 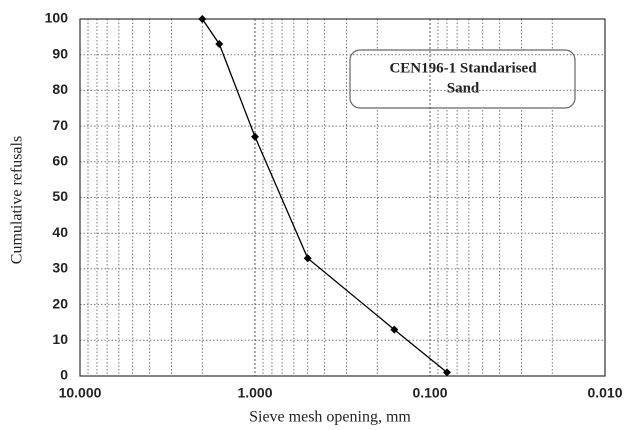 What do you see at coordinates (429, 393) in the screenshot?
I see `x-tick-label: 0.100` at bounding box center [429, 393].